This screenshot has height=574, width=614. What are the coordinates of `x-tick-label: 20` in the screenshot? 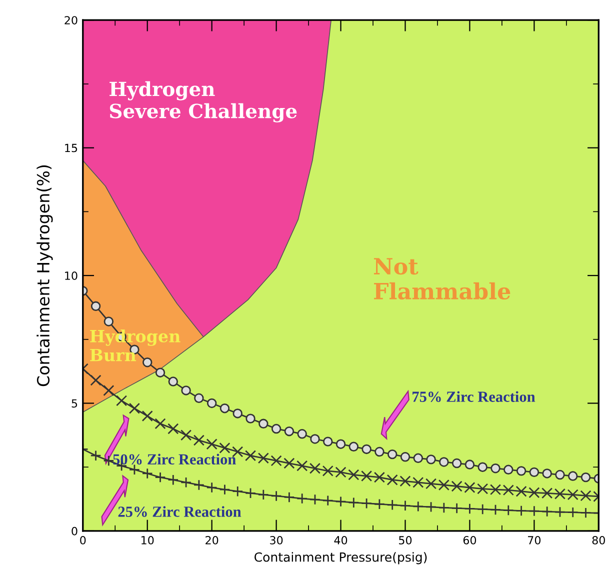 It's located at (212, 540).